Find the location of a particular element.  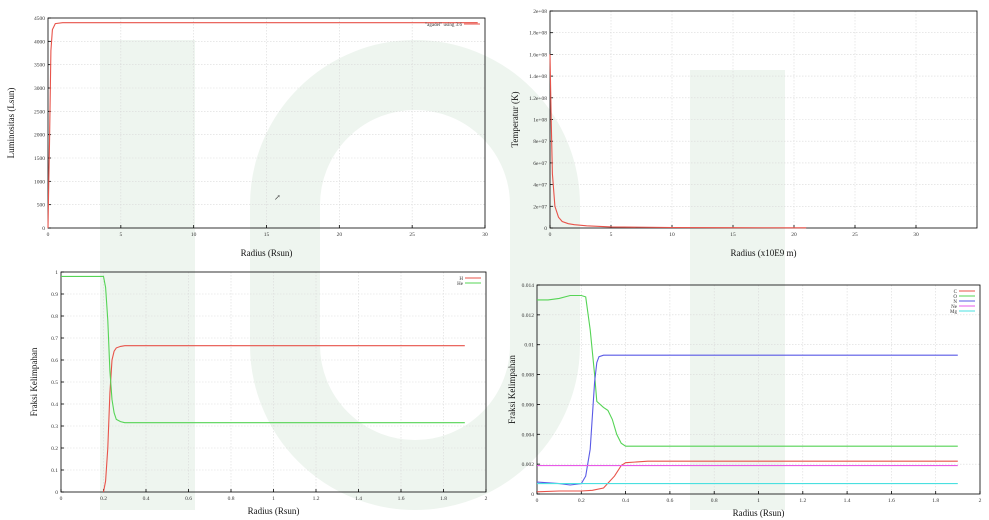

arrow-cursor-icon: ↗ is located at coordinates (277, 197).